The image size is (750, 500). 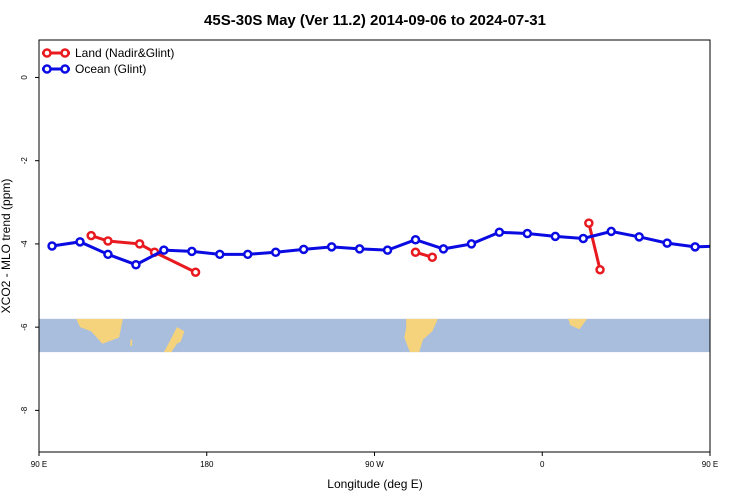 What do you see at coordinates (29, 244) in the screenshot?
I see `y-axis: 0 -2 -4 -6 -8` at bounding box center [29, 244].